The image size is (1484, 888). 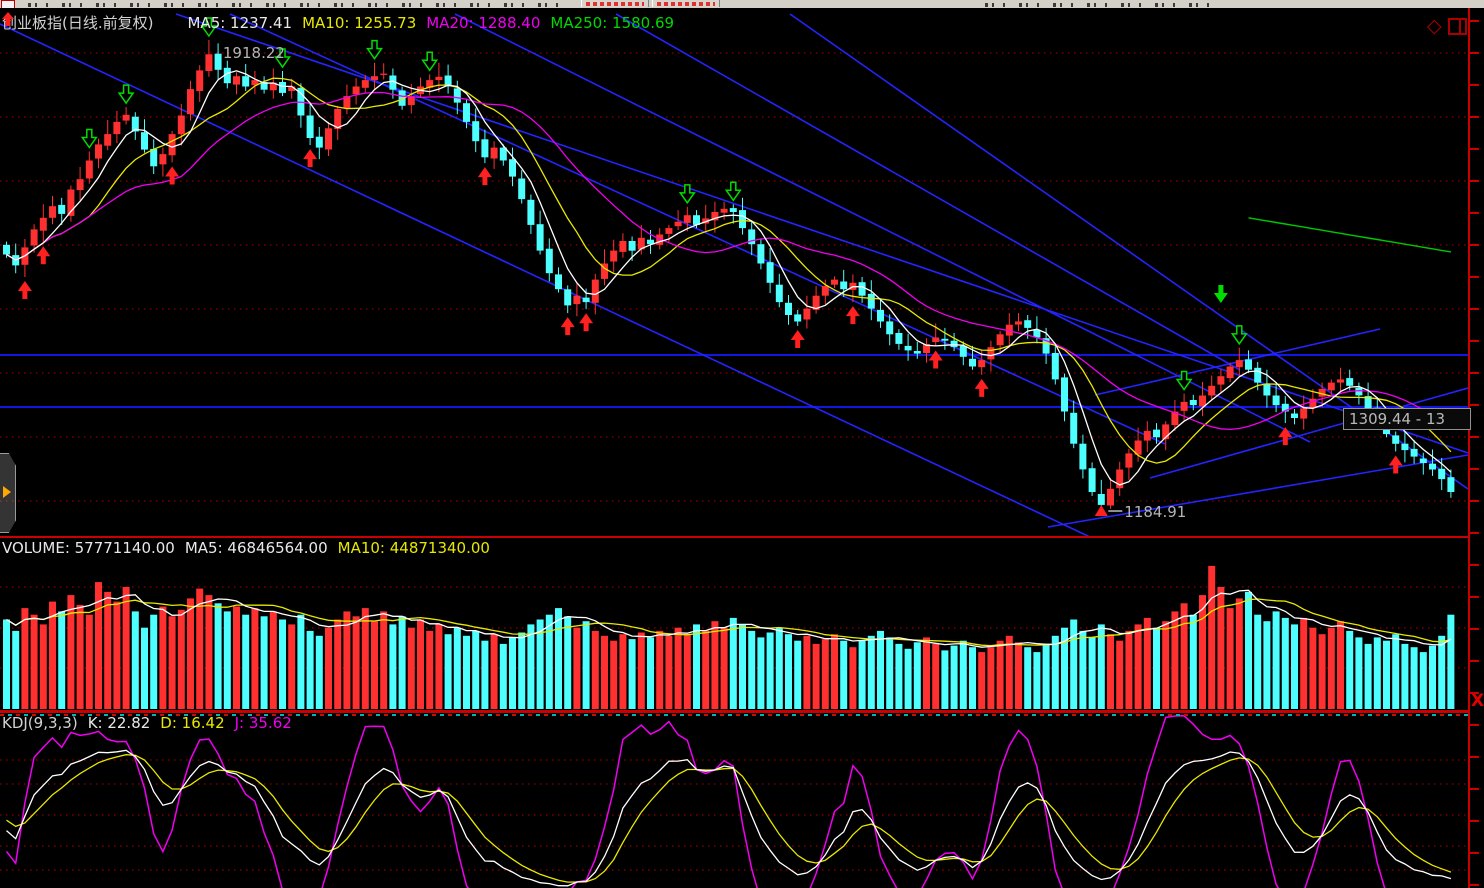 I want to click on volume-ma5-line, so click(x=729, y=618).